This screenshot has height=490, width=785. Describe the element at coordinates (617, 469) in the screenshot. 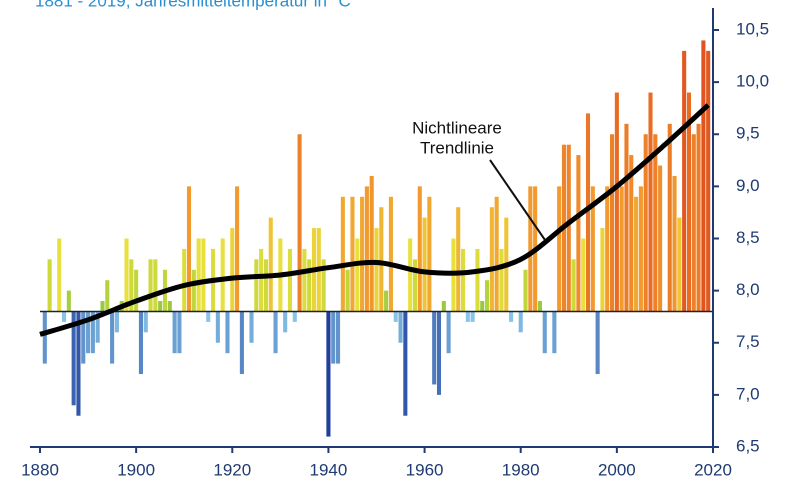

I see `x-tick-label: 2000` at that location.